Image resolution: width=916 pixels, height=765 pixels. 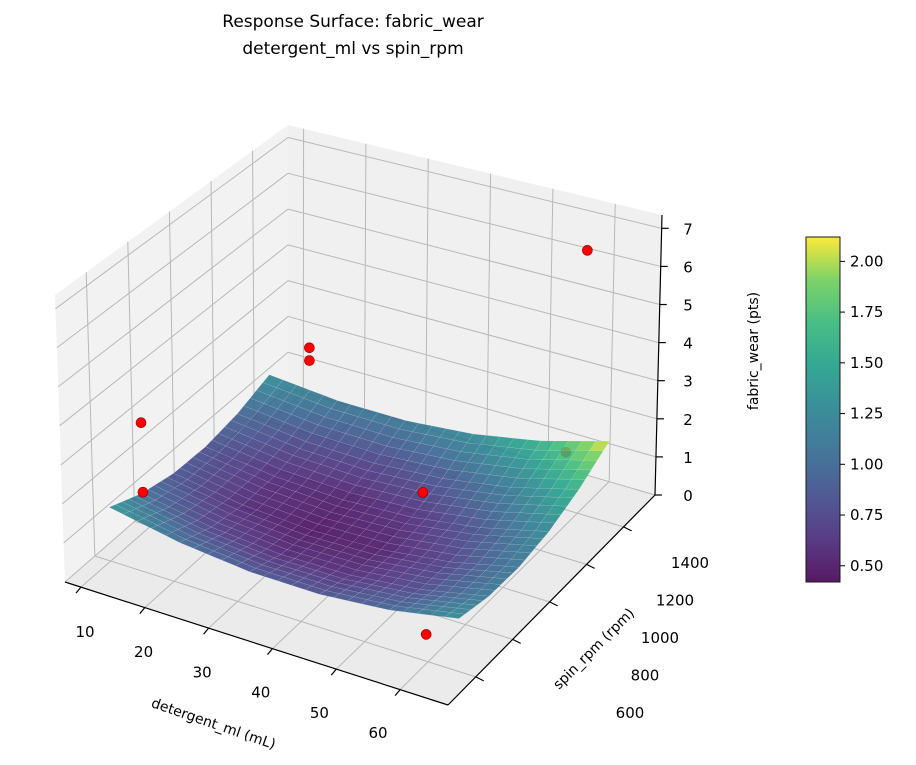 I want to click on gridline-x-floor, so click(x=504, y=585).